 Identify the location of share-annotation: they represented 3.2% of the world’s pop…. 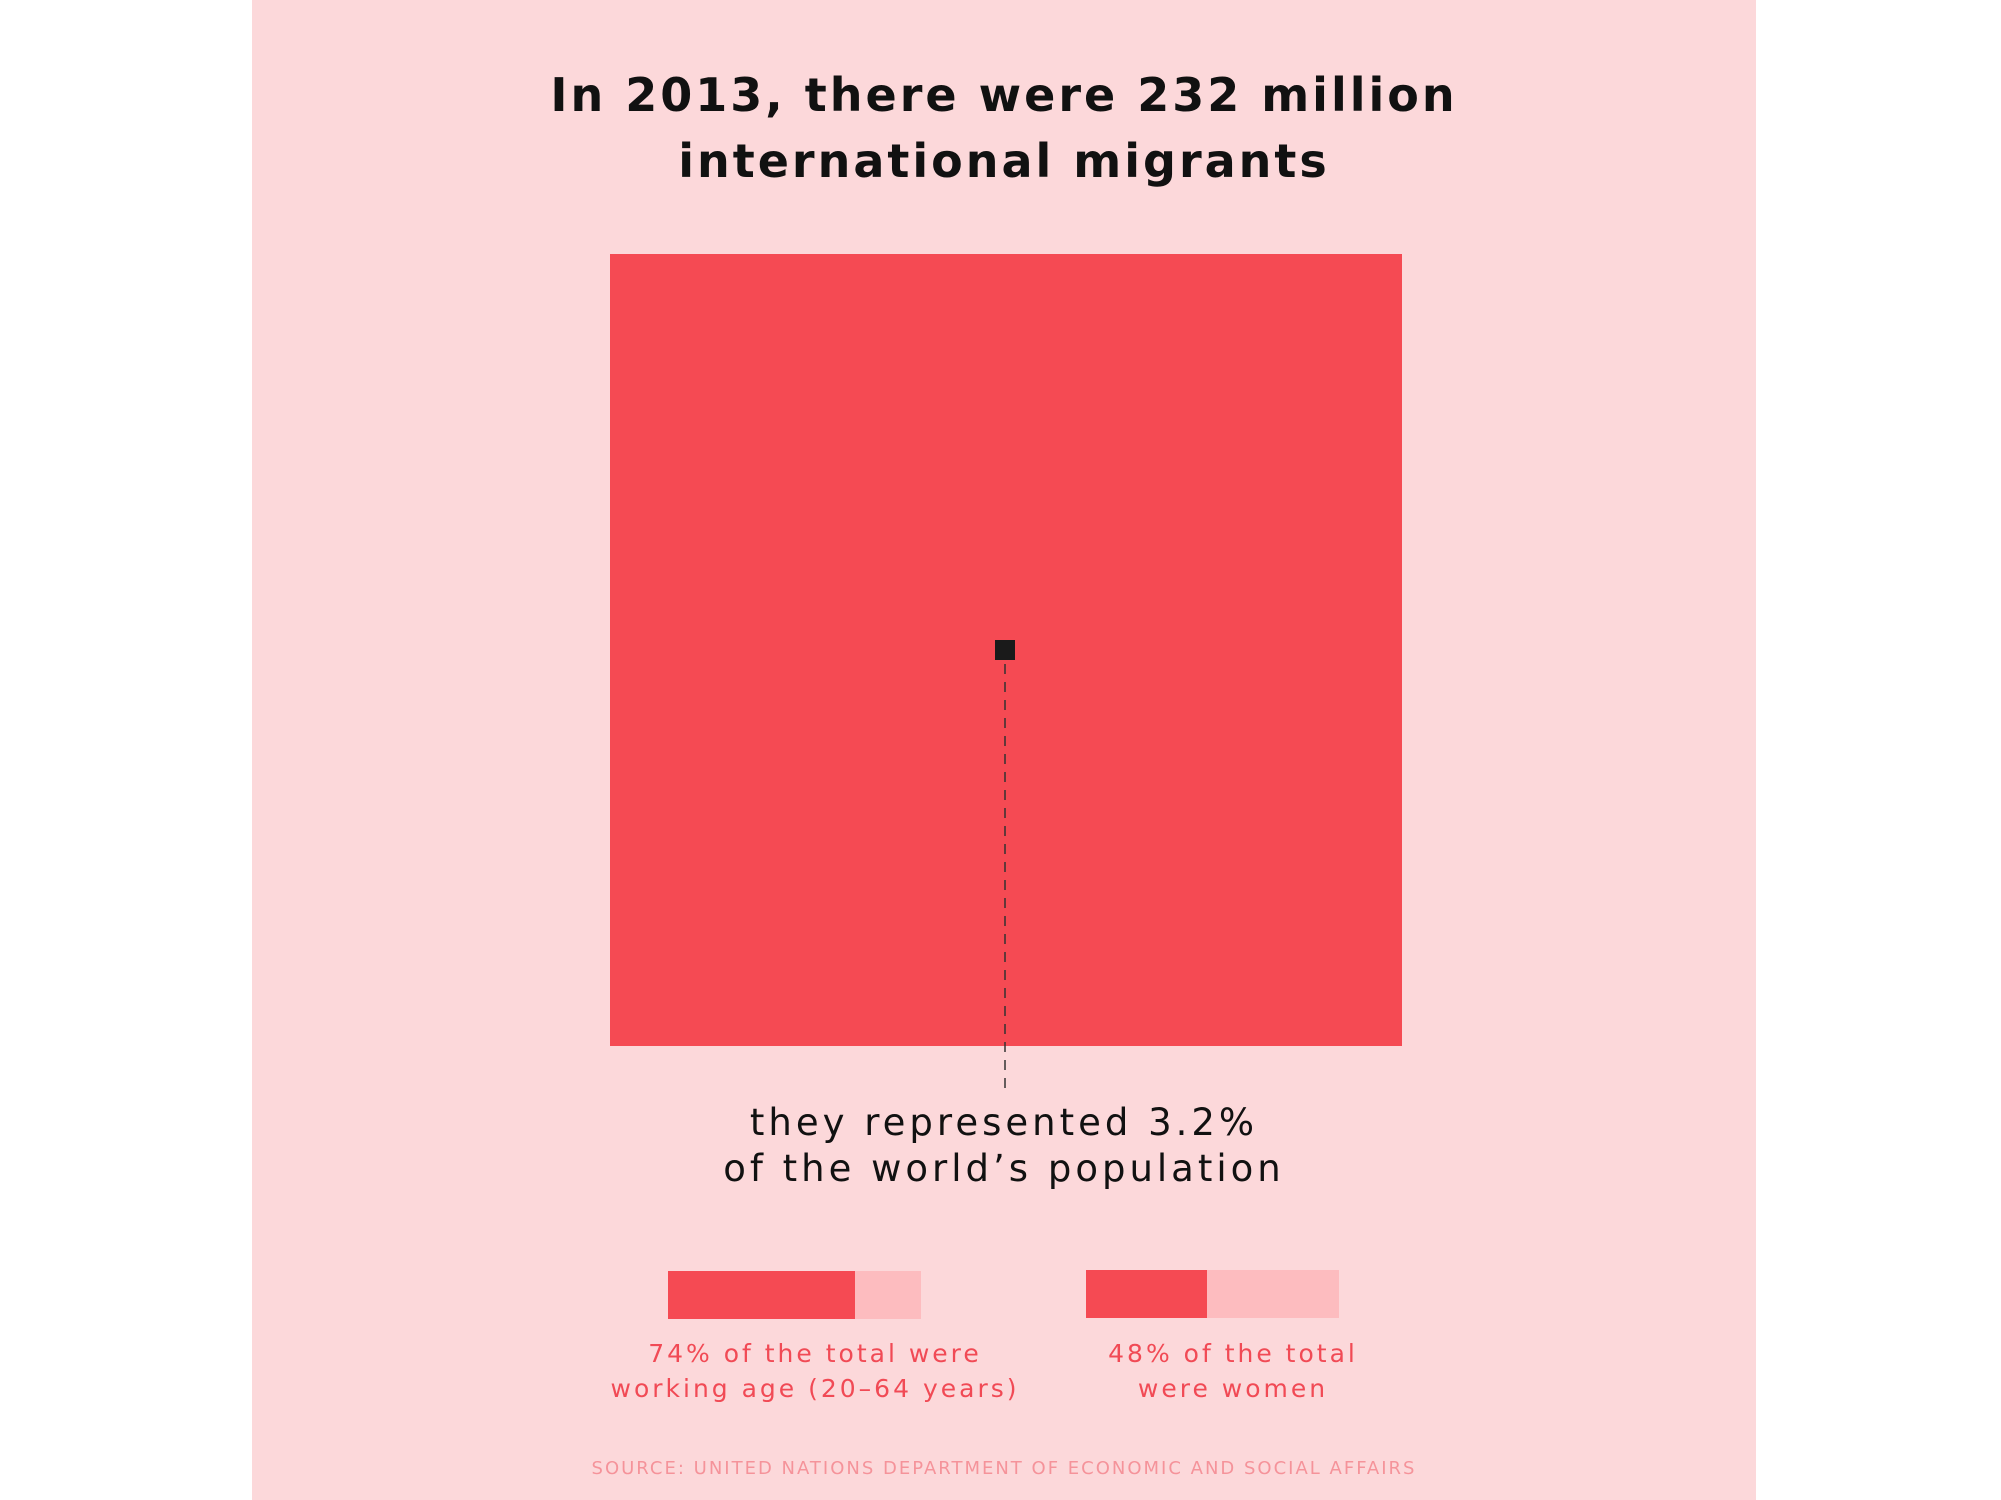
(1004, 1146).